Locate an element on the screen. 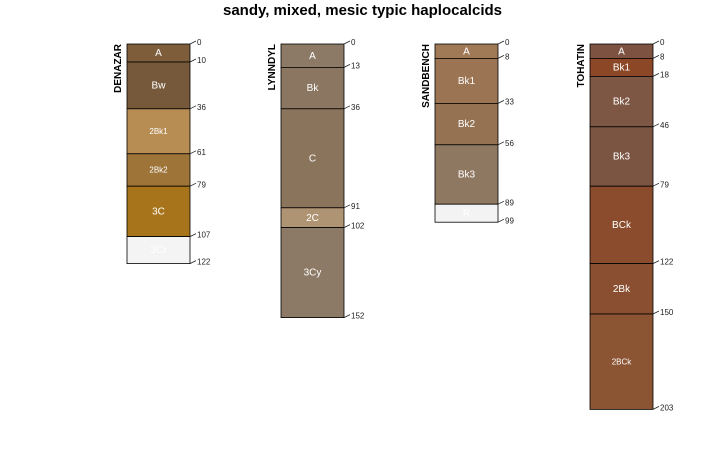 The image size is (725, 450). horizon-tohatin-bck is located at coordinates (621, 224).